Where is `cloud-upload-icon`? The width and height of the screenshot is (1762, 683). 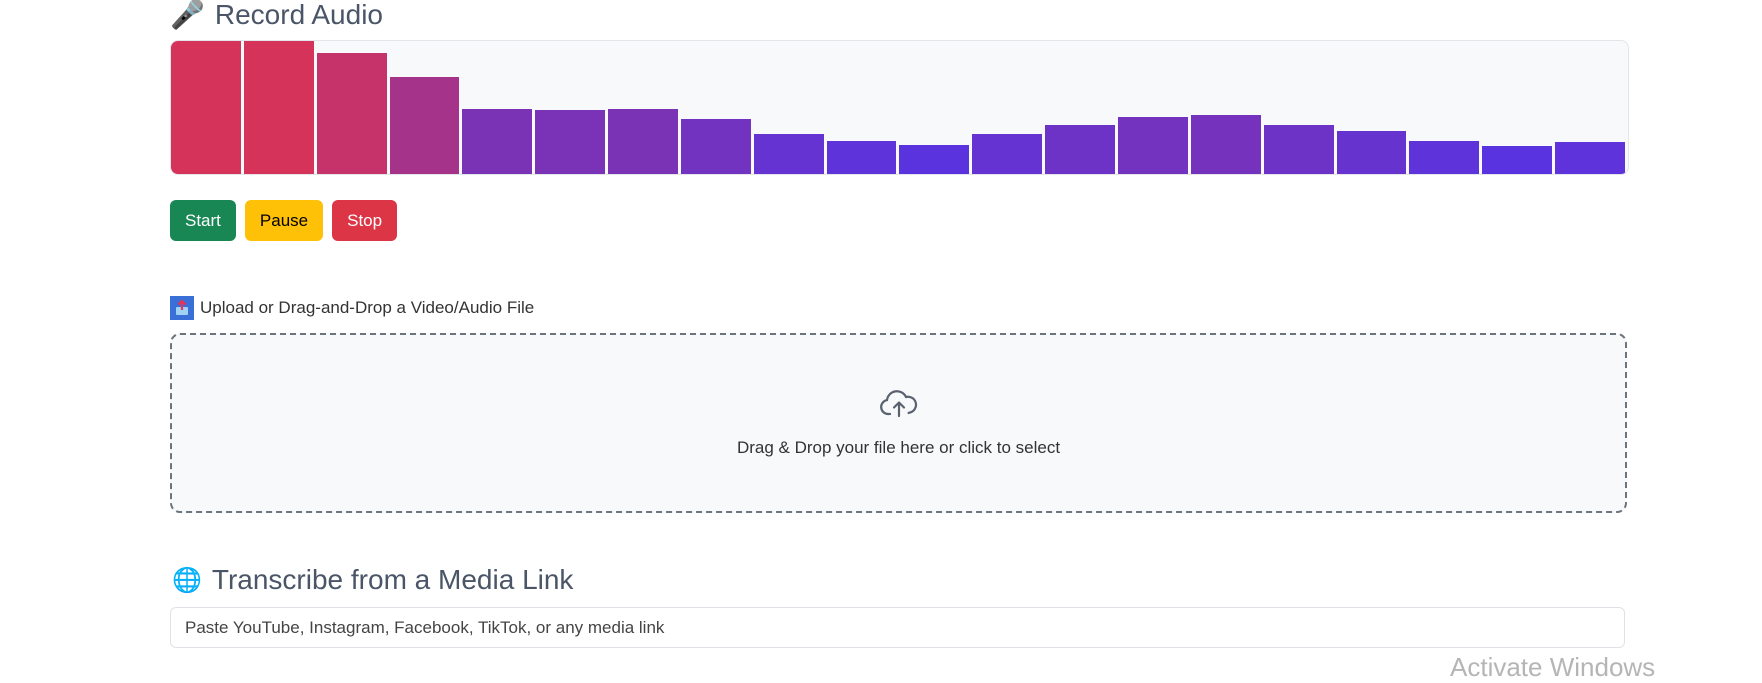
cloud-upload-icon is located at coordinates (899, 406).